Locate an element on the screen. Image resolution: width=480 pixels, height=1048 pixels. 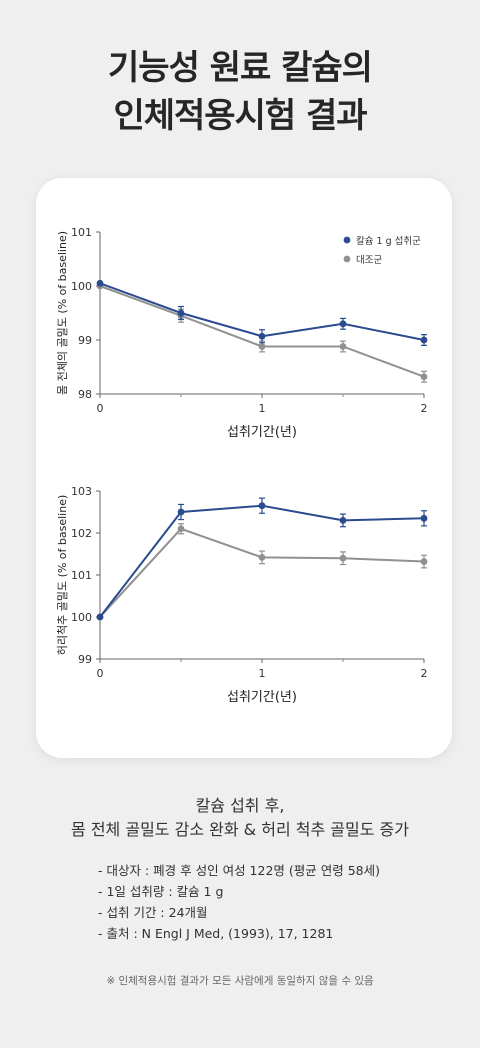
chart2-x-tick-label: 0 is located at coordinates (100, 673).